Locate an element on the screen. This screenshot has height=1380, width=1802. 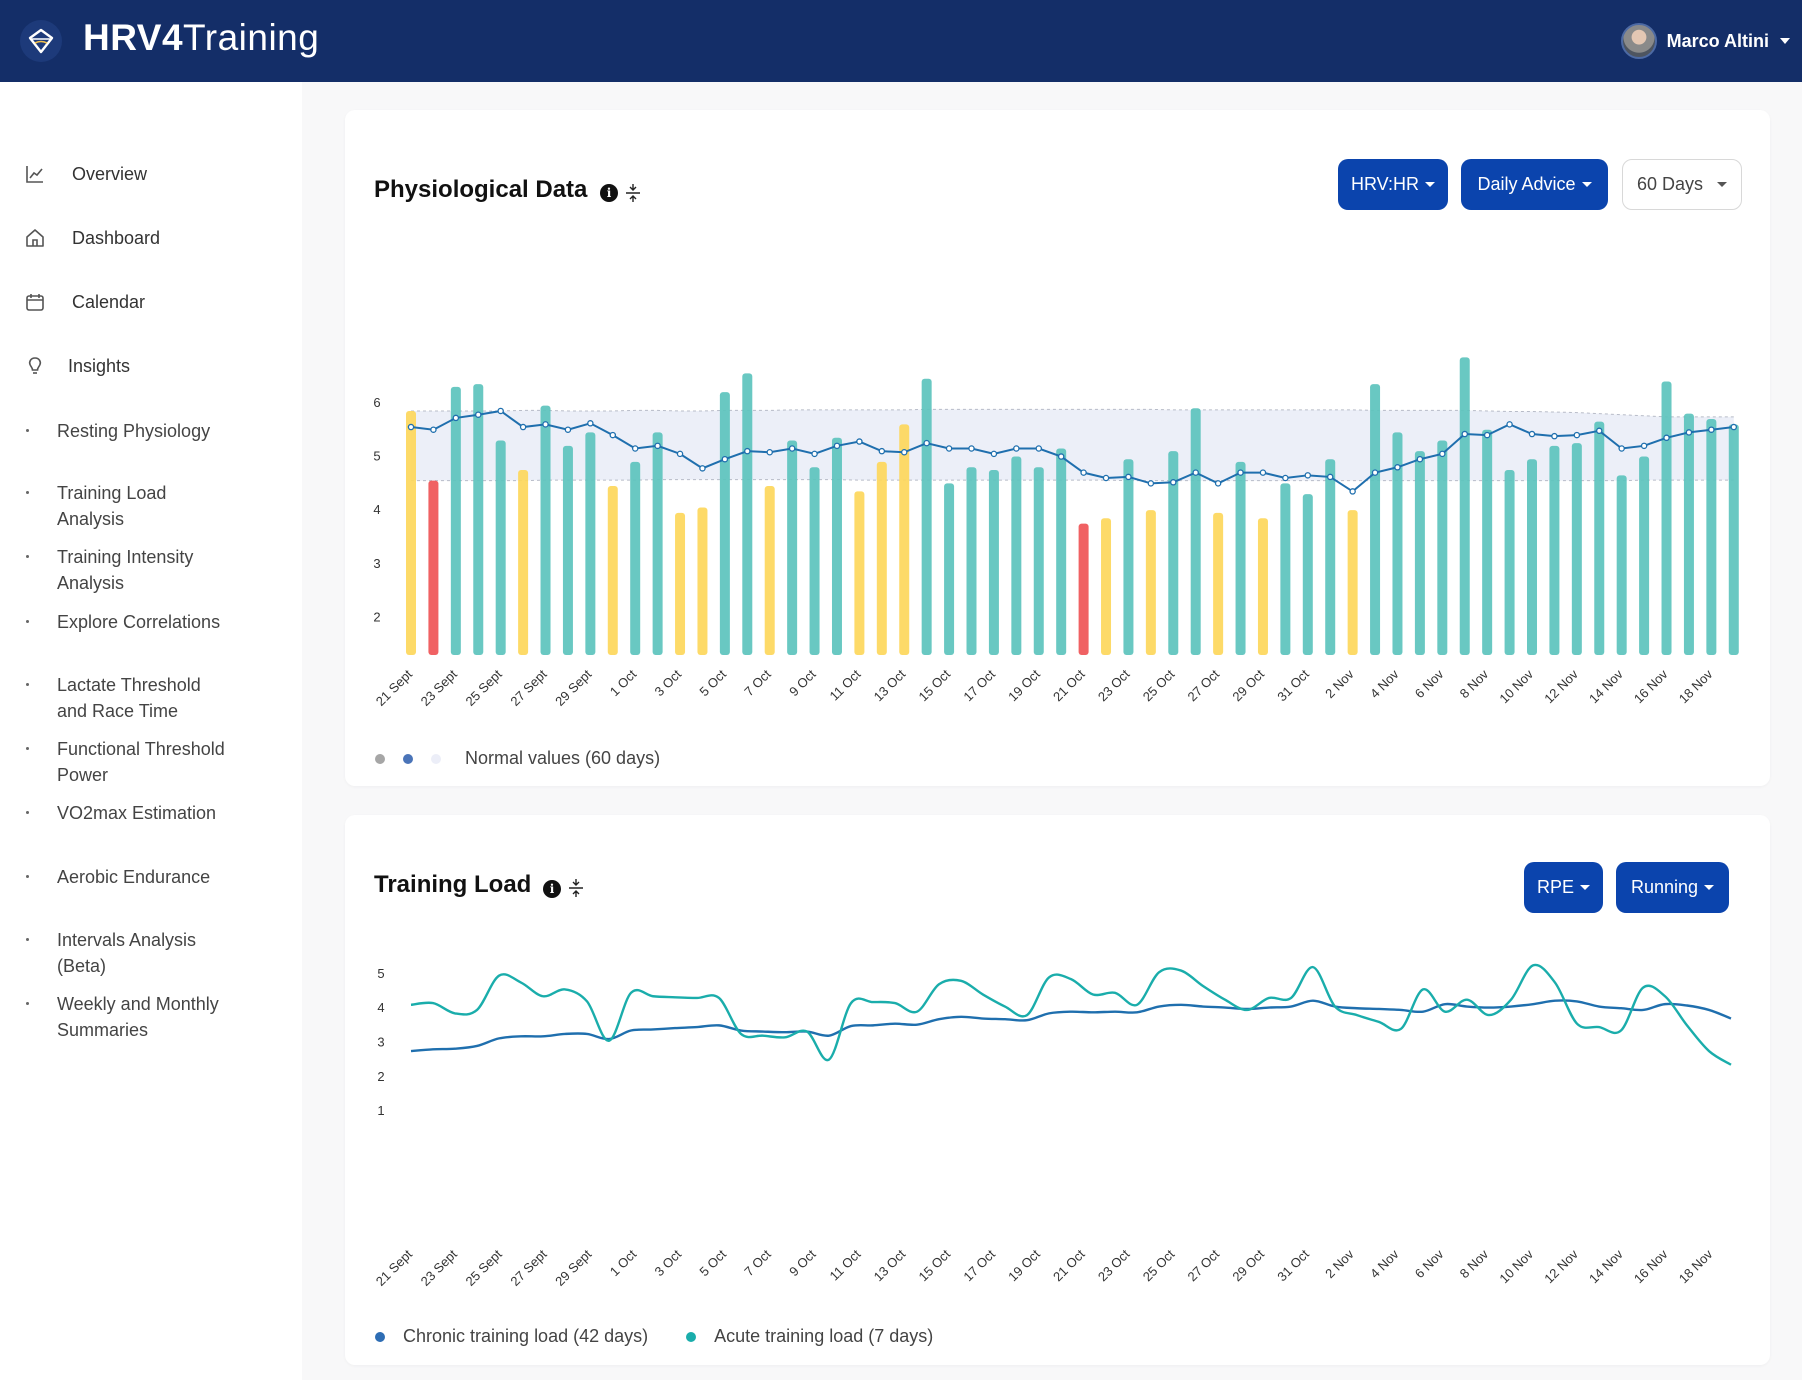
legend-label-normal-values: Normal values (60 days) is located at coordinates (563, 758).